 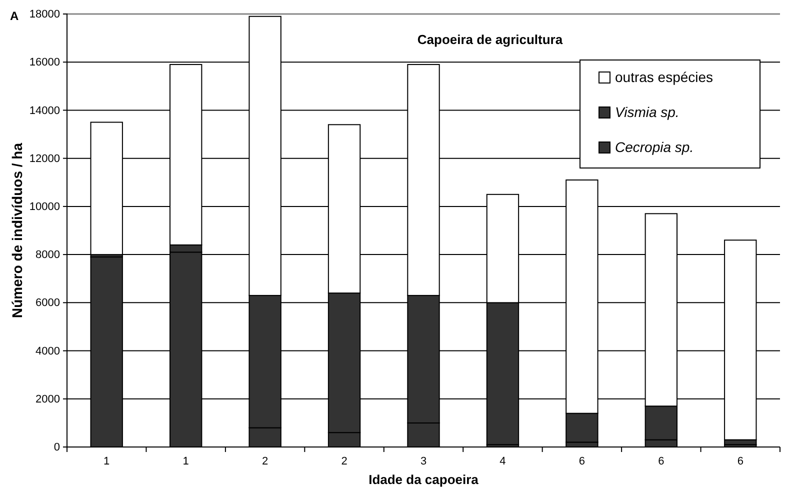 What do you see at coordinates (647, 112) in the screenshot?
I see `legend-label: Vismia sp.` at bounding box center [647, 112].